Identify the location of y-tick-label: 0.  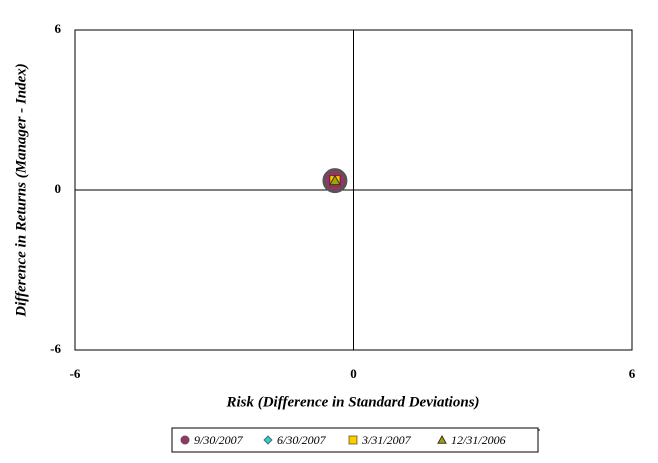
(58, 188).